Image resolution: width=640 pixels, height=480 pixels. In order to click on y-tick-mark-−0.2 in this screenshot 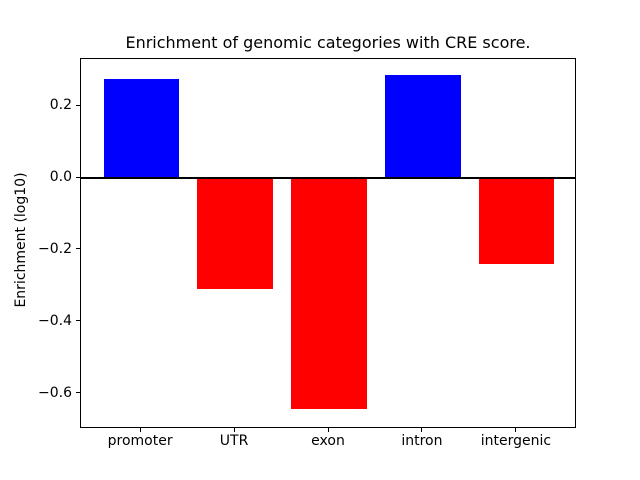, I will do `click(78, 249)`.